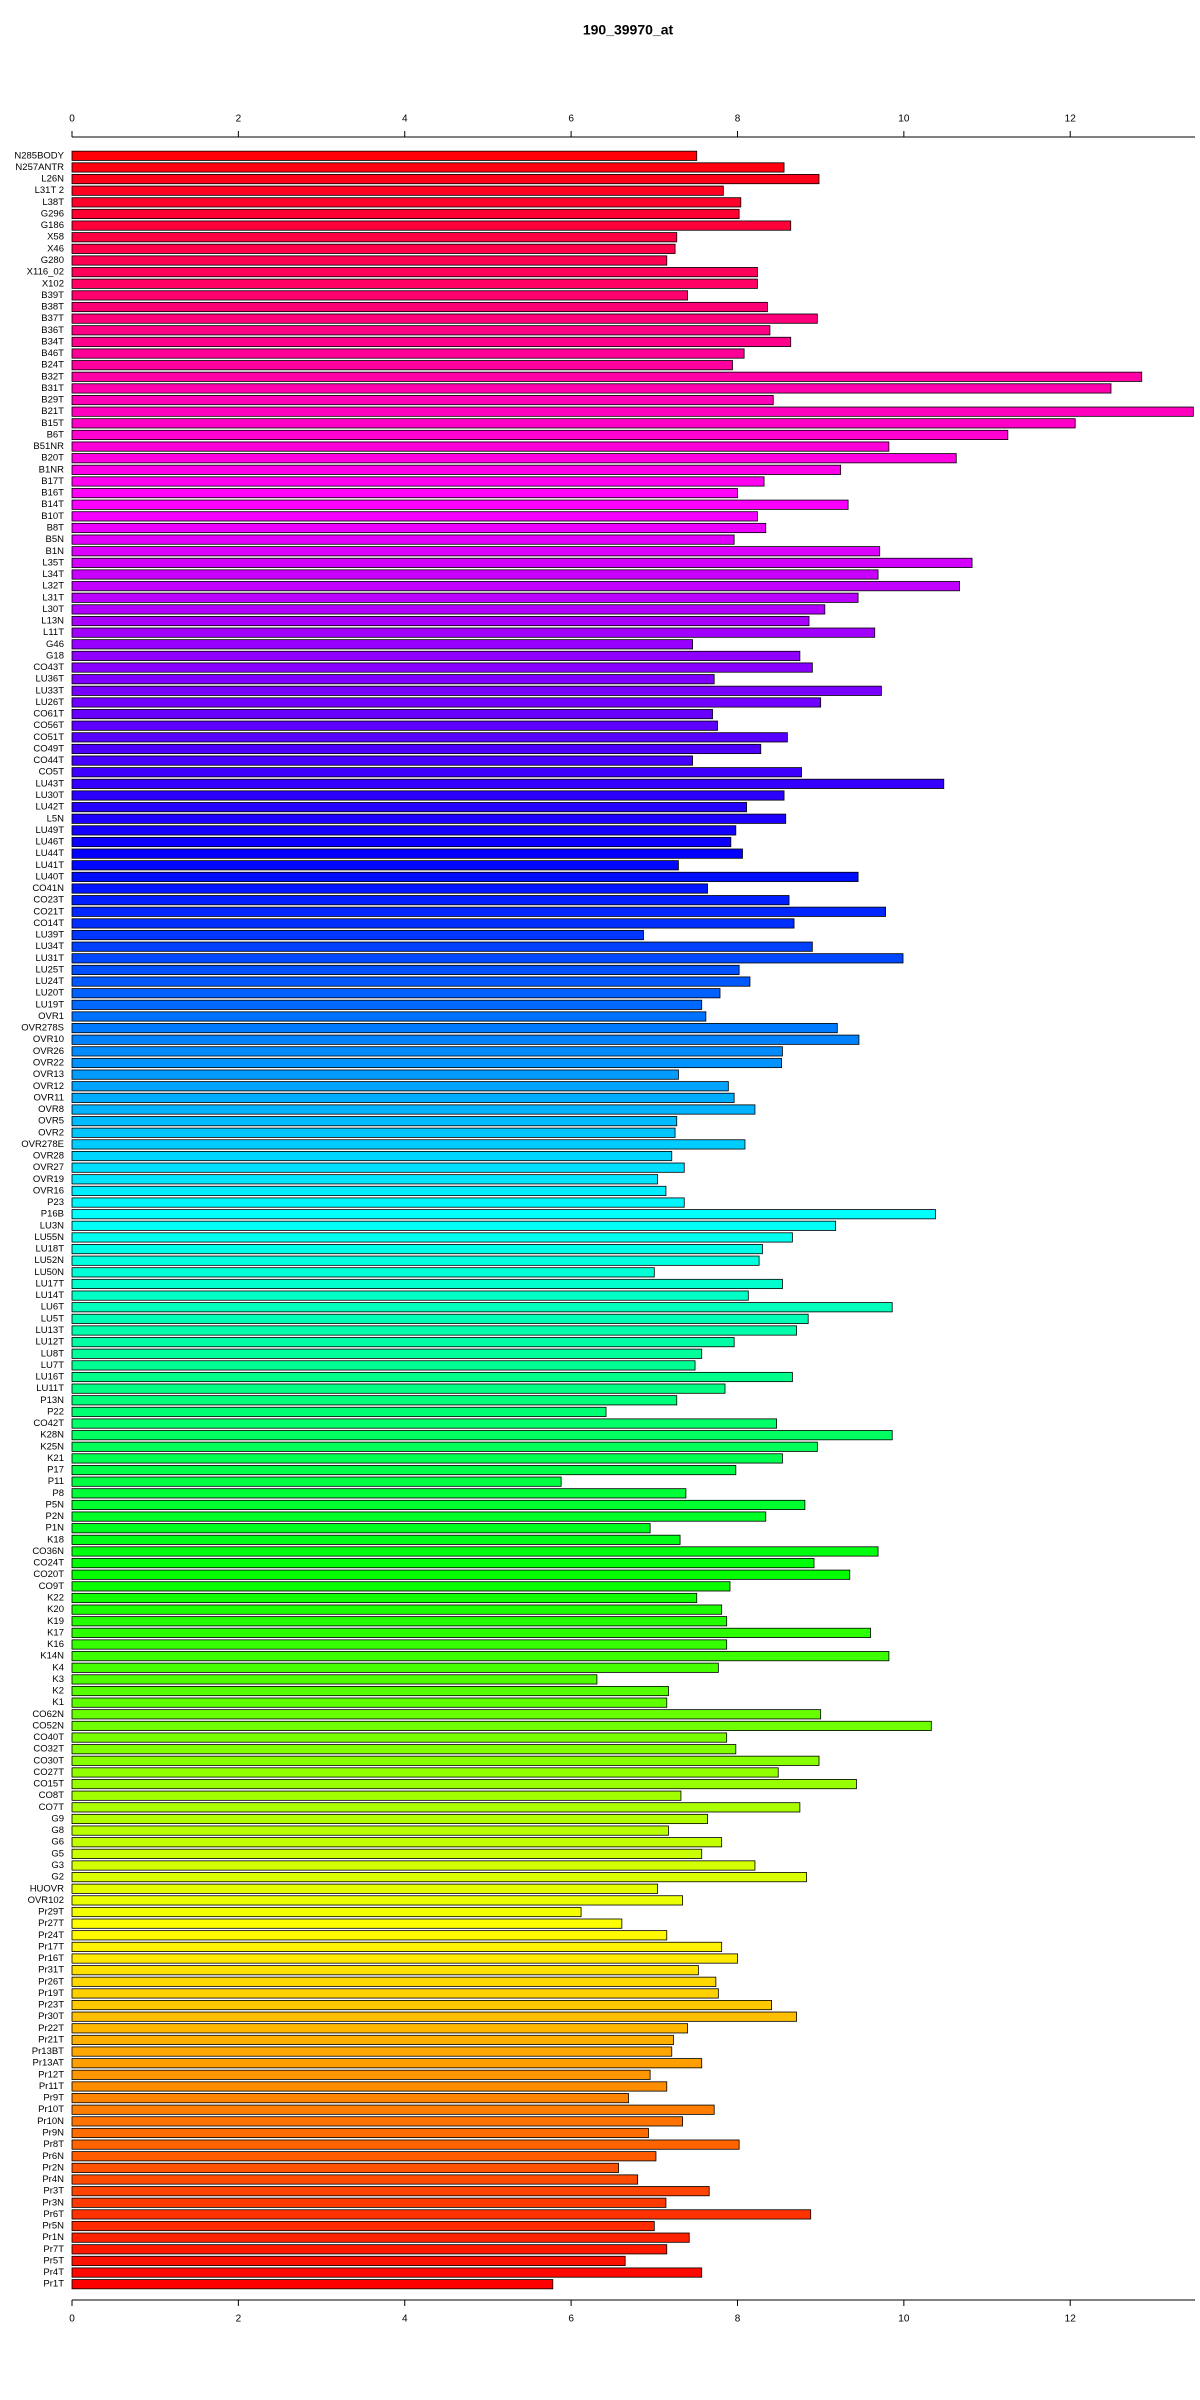  I want to click on y-tick-label: G296, so click(52, 213).